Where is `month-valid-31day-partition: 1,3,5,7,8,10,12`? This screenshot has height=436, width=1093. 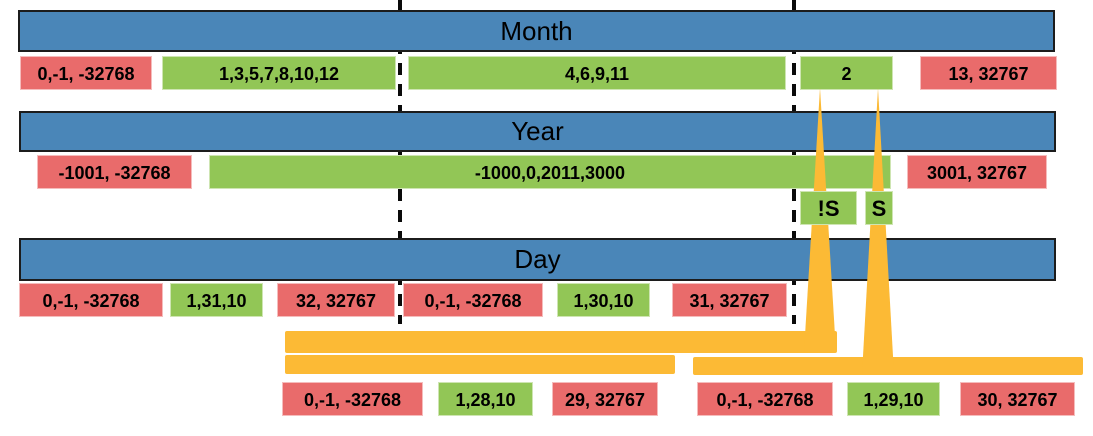 month-valid-31day-partition: 1,3,5,7,8,10,12 is located at coordinates (279, 73).